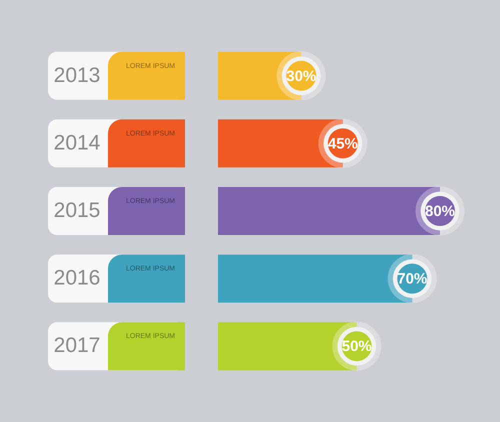 This screenshot has width=500, height=422. Describe the element at coordinates (301, 76) in the screenshot. I see `data-label: 30%` at that location.